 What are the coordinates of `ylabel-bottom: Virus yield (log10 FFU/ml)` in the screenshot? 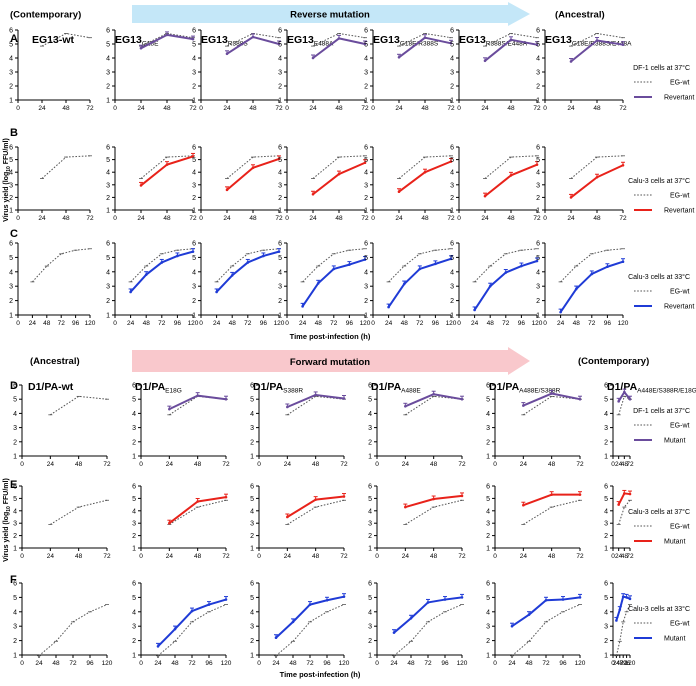 It's located at (7, 520).